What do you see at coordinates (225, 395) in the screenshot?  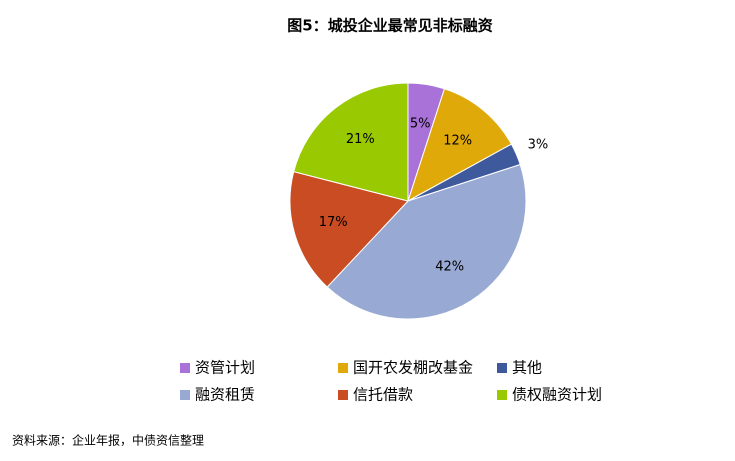 I see `legend-label: 融资租赁` at bounding box center [225, 395].